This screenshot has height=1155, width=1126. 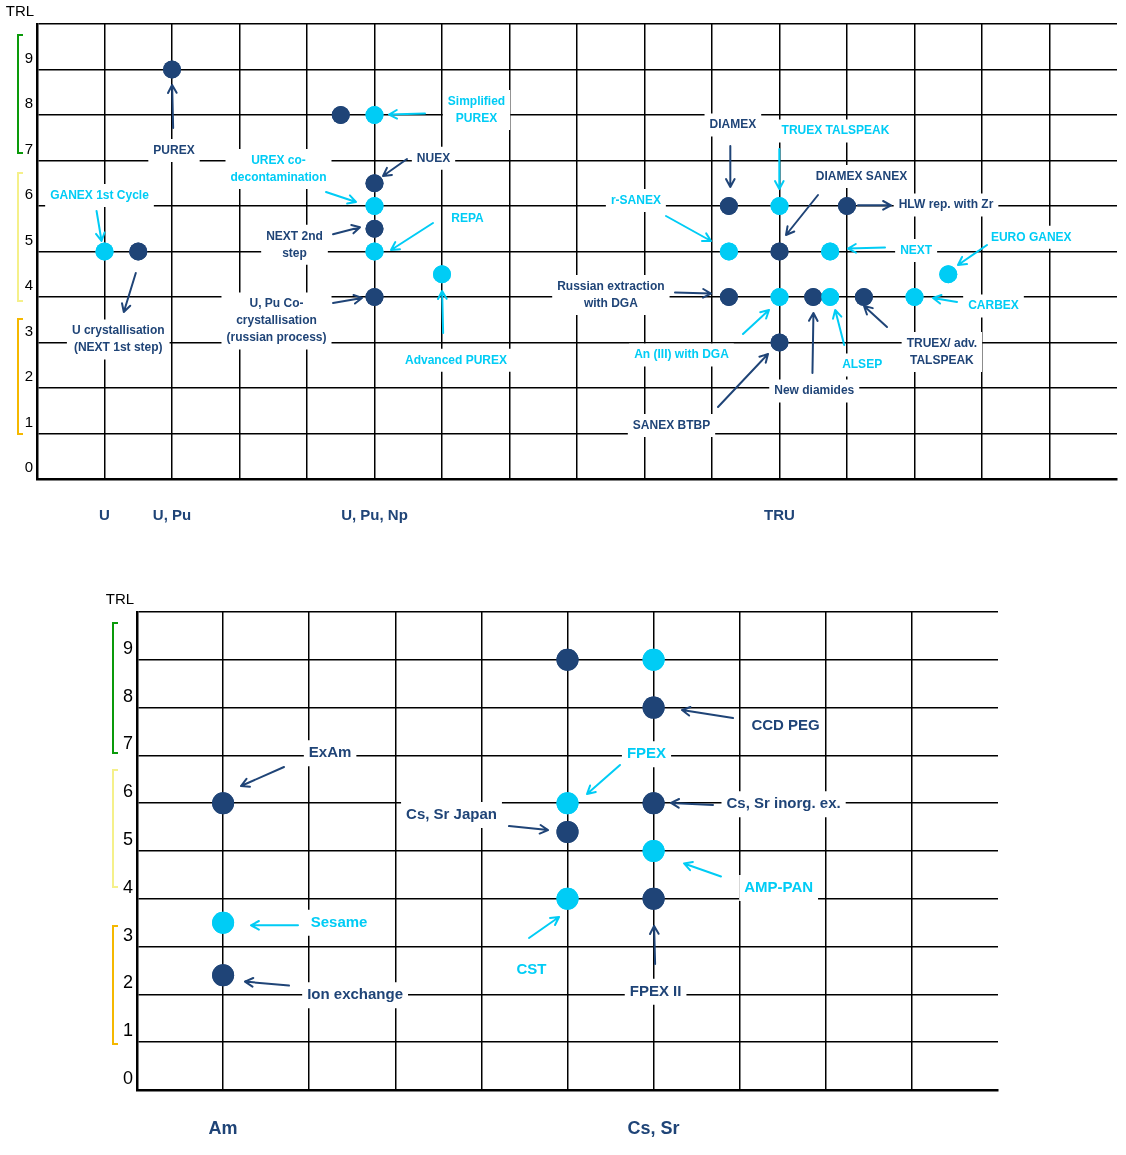 What do you see at coordinates (476, 109) in the screenshot?
I see `annotation: Simplified PUREX` at bounding box center [476, 109].